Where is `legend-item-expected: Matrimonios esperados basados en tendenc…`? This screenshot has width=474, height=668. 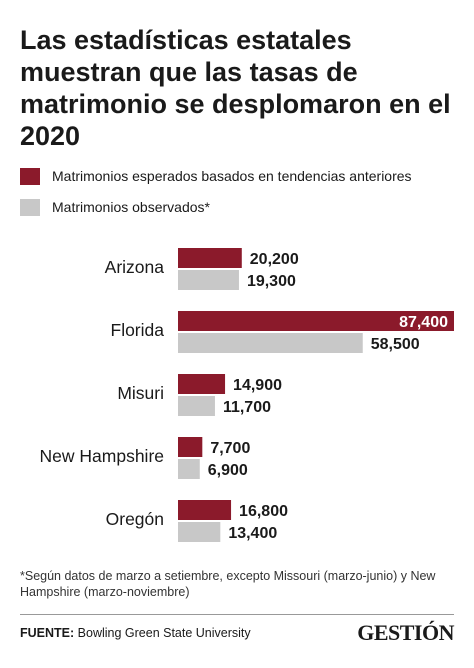 legend-item-expected: Matrimonios esperados basados en tendenc… is located at coordinates (240, 176).